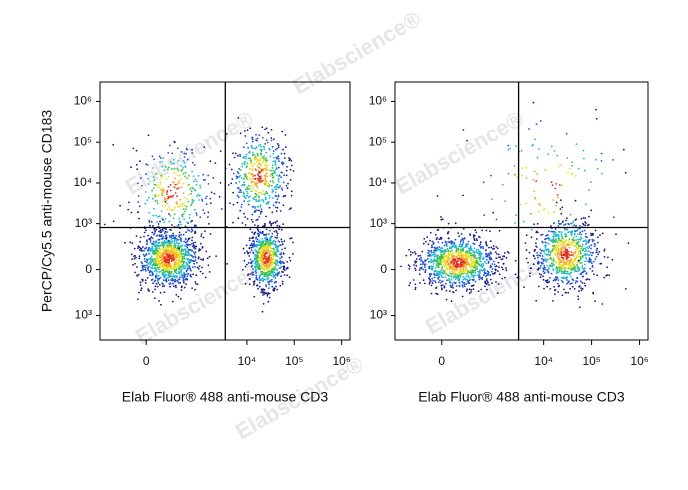 This screenshot has height=490, width=688. Describe the element at coordinates (377, 182) in the screenshot. I see `y-tick-label: 10⁴` at that location.